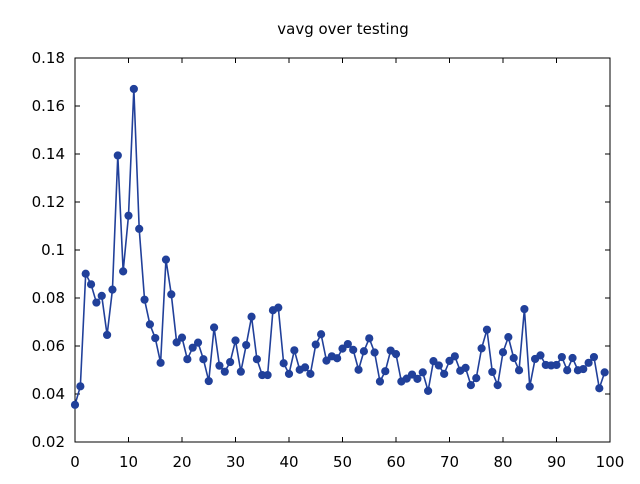 The height and width of the screenshot is (484, 640). I want to click on y-tick-label: 0.04, so click(48, 394).